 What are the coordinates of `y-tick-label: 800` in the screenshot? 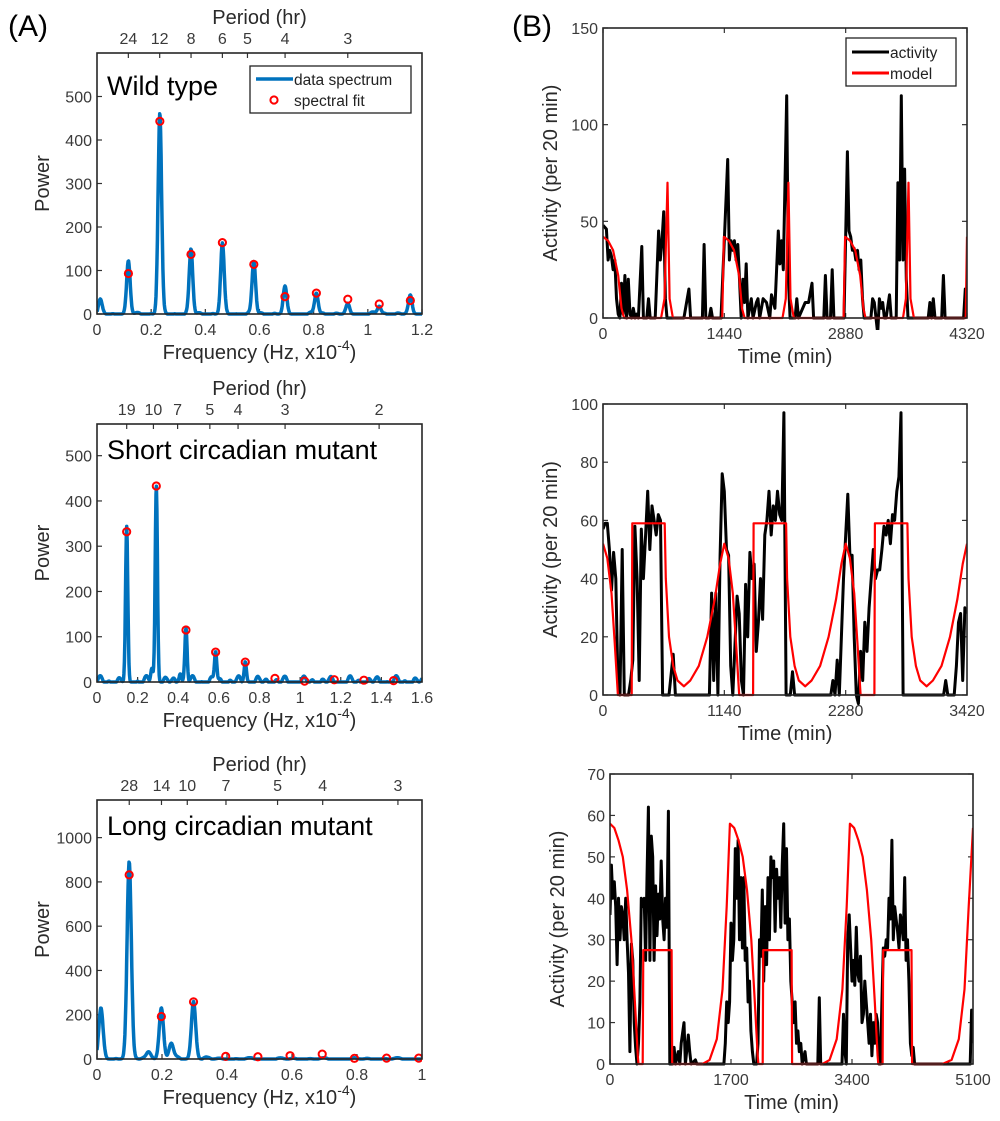 It's located at (78, 883).